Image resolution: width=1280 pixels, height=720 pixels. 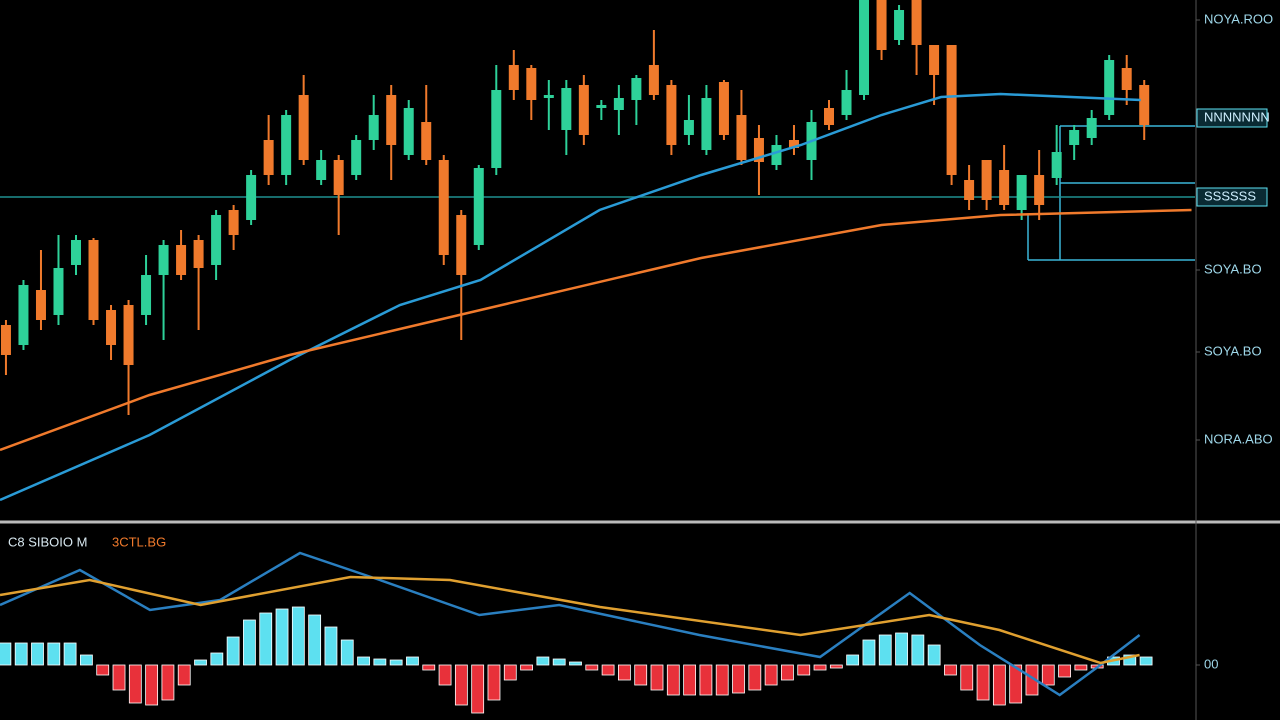 What do you see at coordinates (1237, 116) in the screenshot?
I see `y-tick-label: NNNNNNN` at bounding box center [1237, 116].